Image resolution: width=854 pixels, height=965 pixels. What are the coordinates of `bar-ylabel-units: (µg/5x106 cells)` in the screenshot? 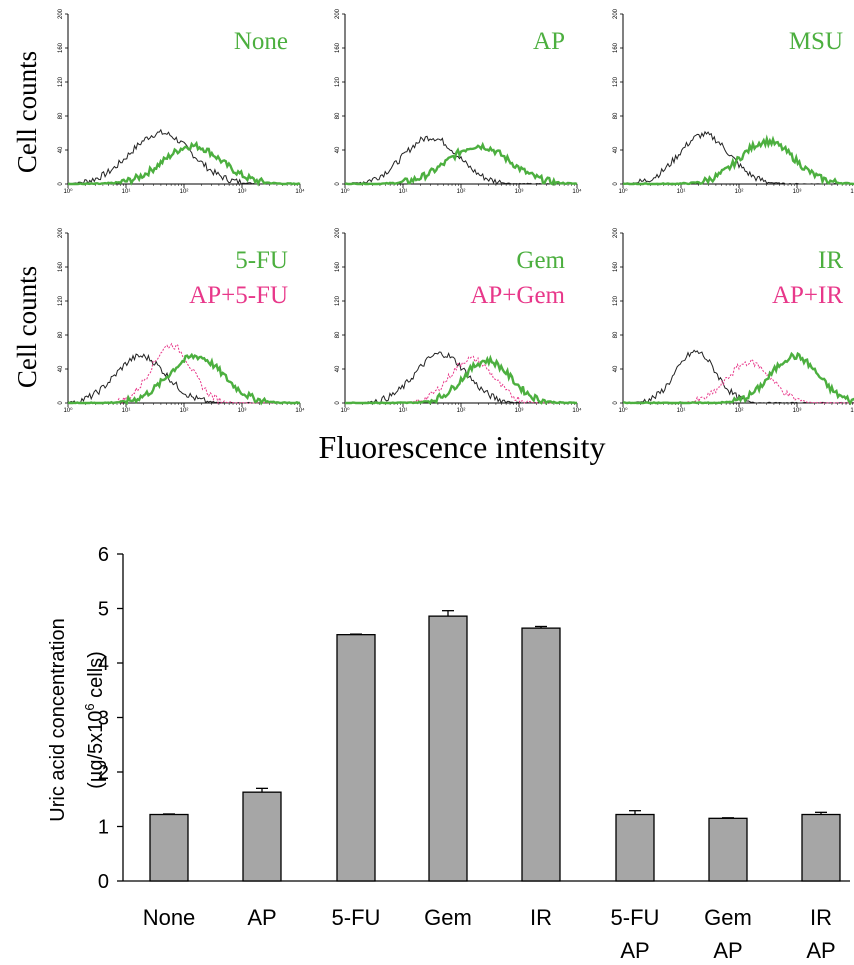 It's located at (94, 720).